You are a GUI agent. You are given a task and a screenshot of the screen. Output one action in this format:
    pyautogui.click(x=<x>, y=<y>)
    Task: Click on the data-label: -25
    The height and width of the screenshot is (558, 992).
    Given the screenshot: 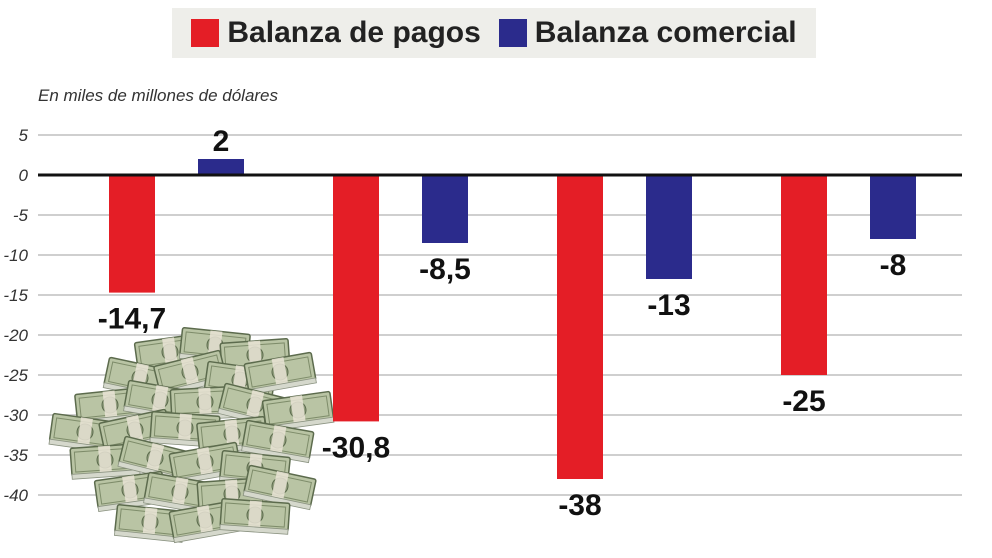 What is the action you would take?
    pyautogui.click(x=803, y=401)
    